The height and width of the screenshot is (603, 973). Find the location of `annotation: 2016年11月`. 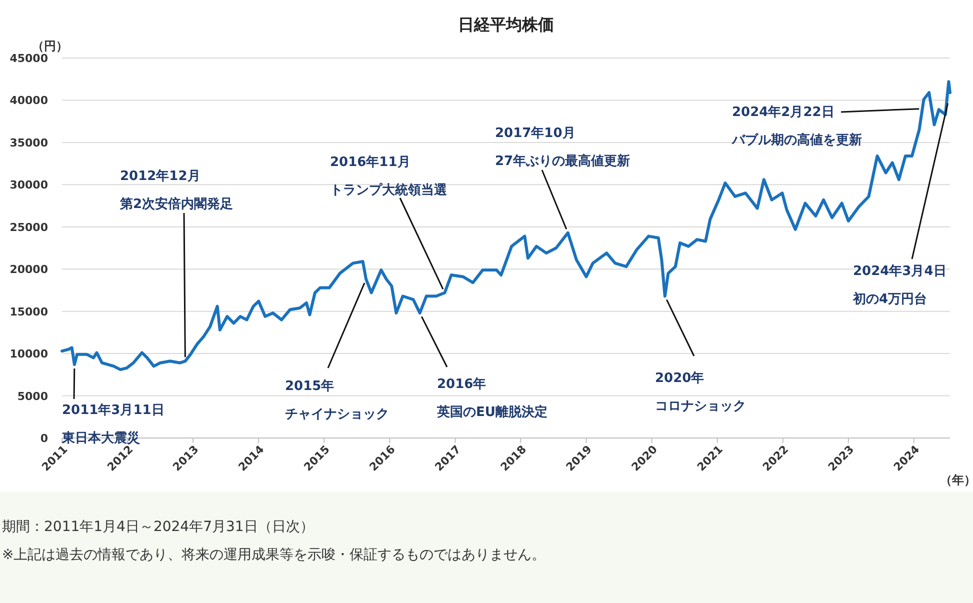

annotation: 2016年11月 is located at coordinates (370, 162).